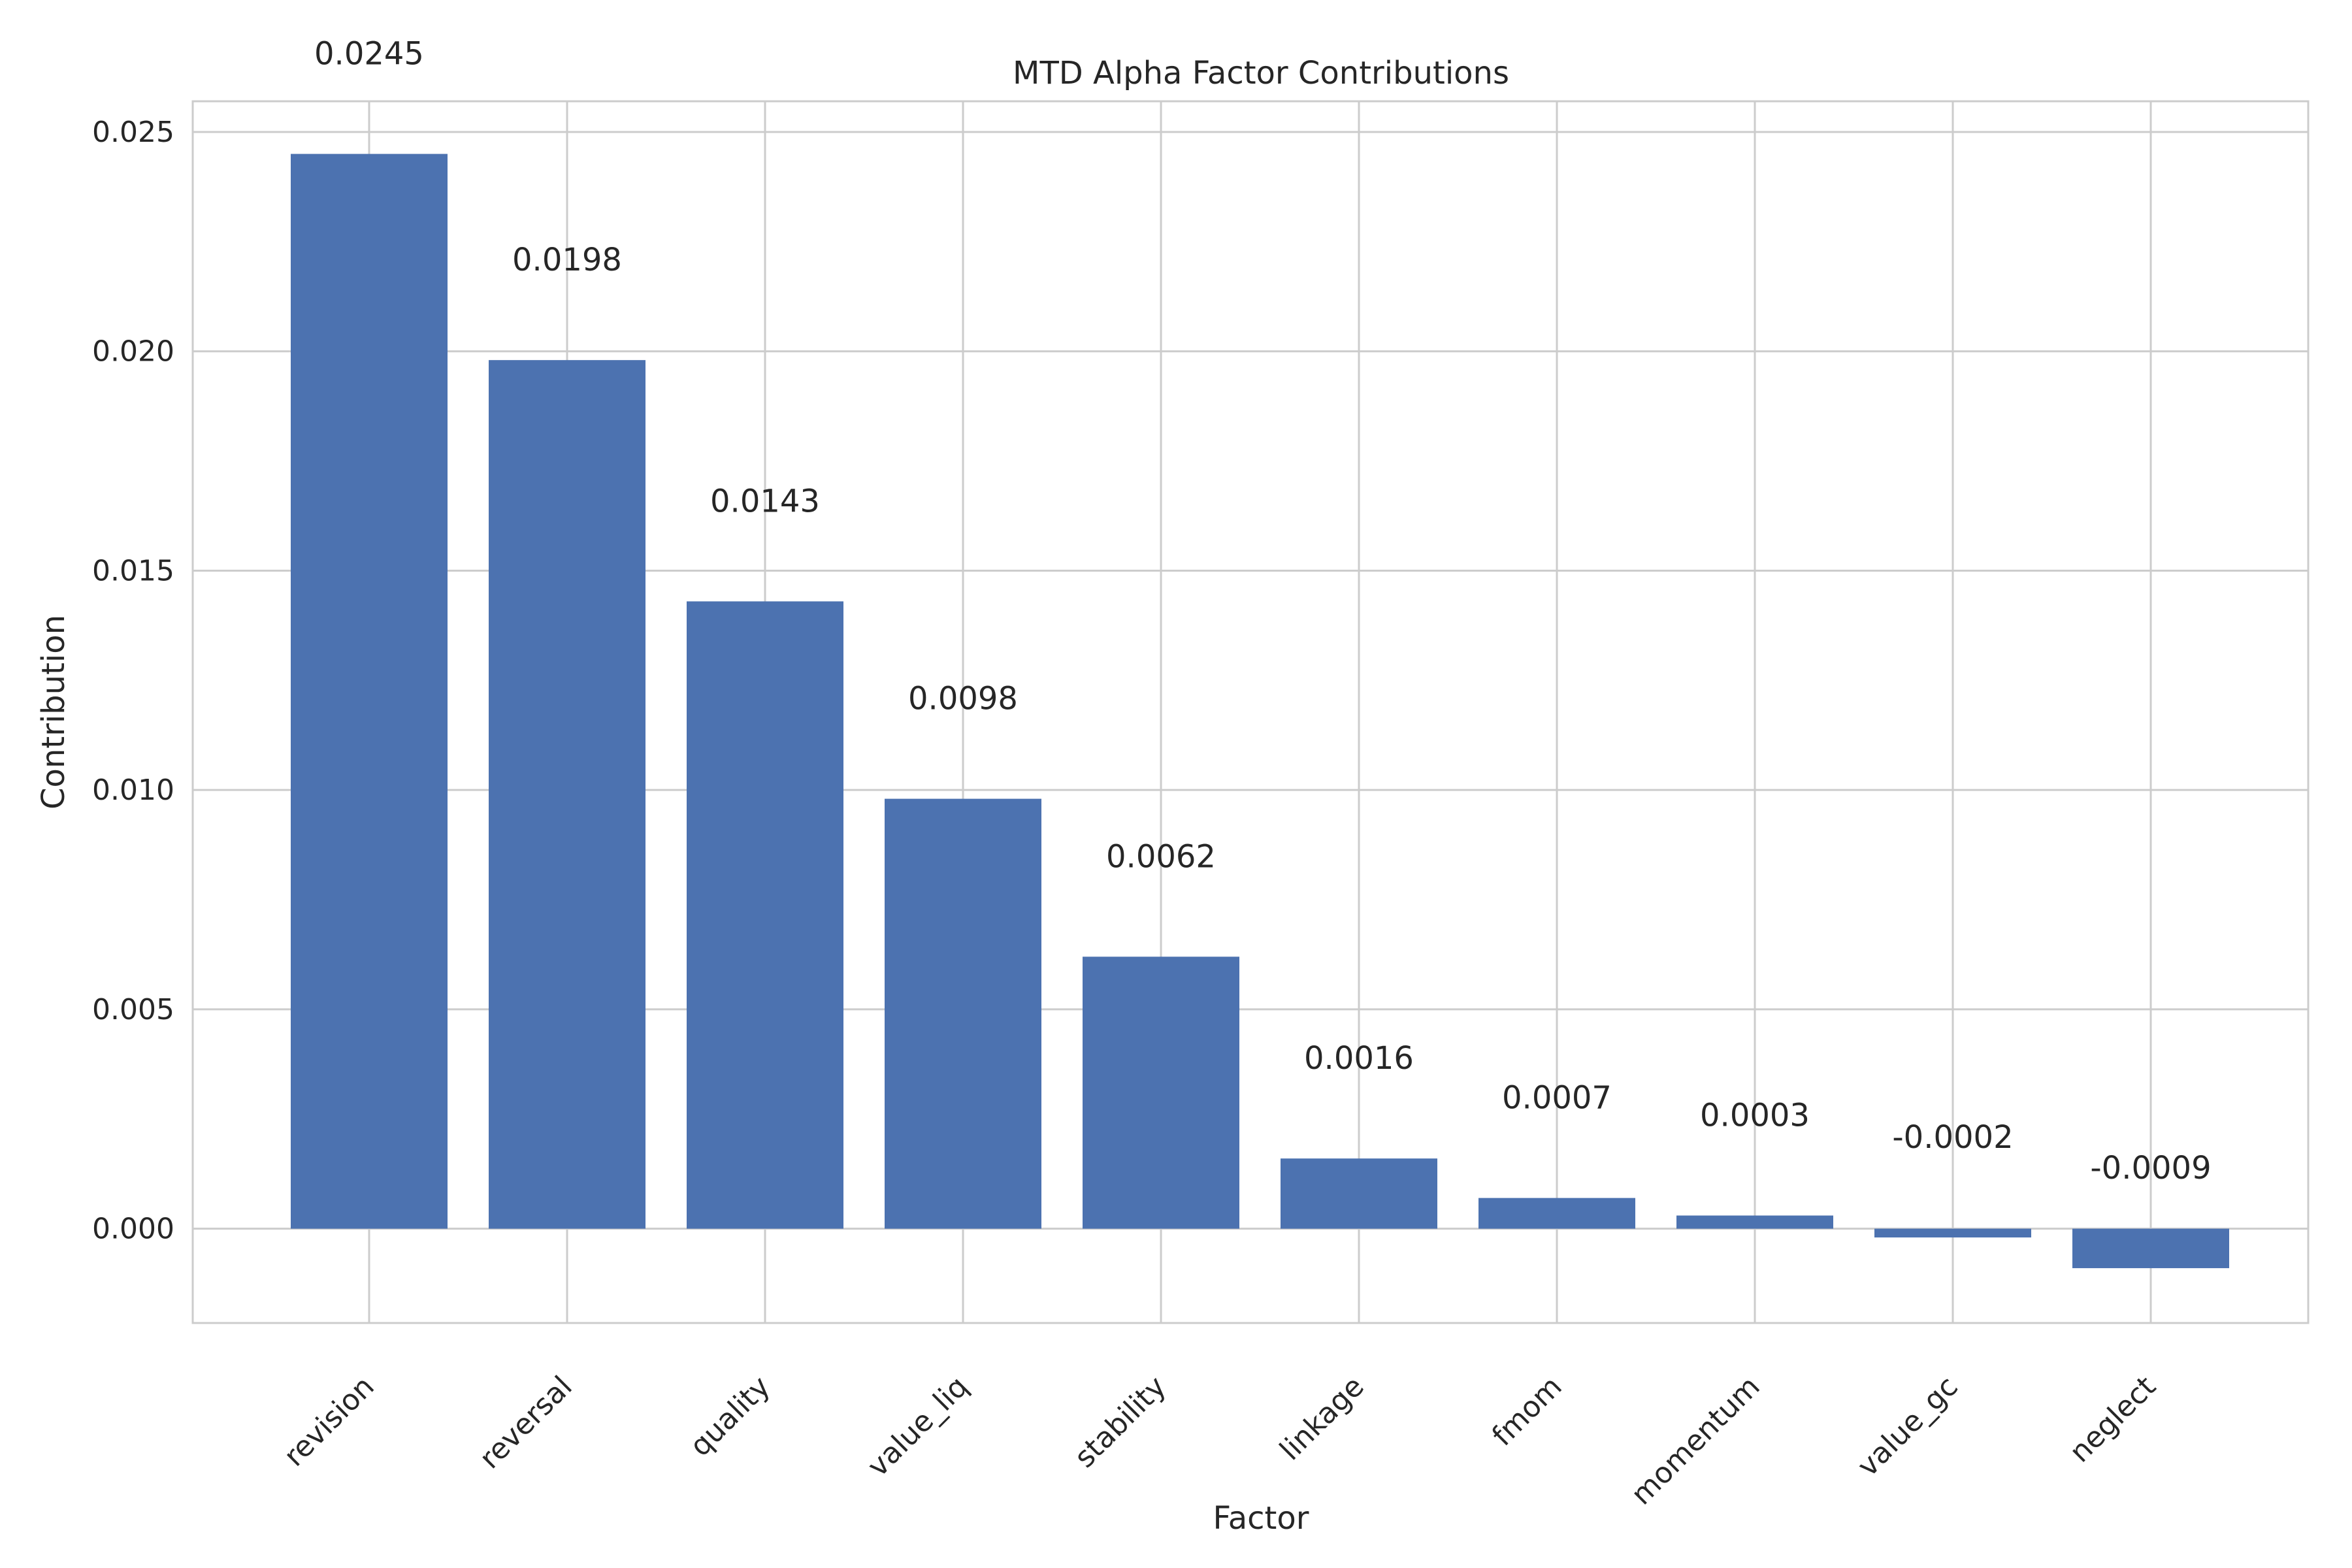  I want to click on bar-quality, so click(765, 915).